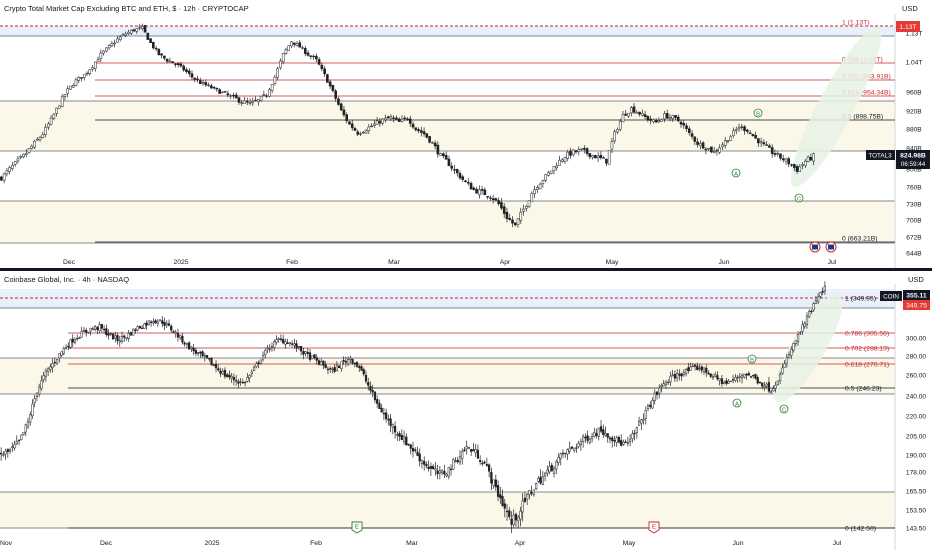  What do you see at coordinates (880, 155) in the screenshot?
I see `top-ticker-tag` at bounding box center [880, 155].